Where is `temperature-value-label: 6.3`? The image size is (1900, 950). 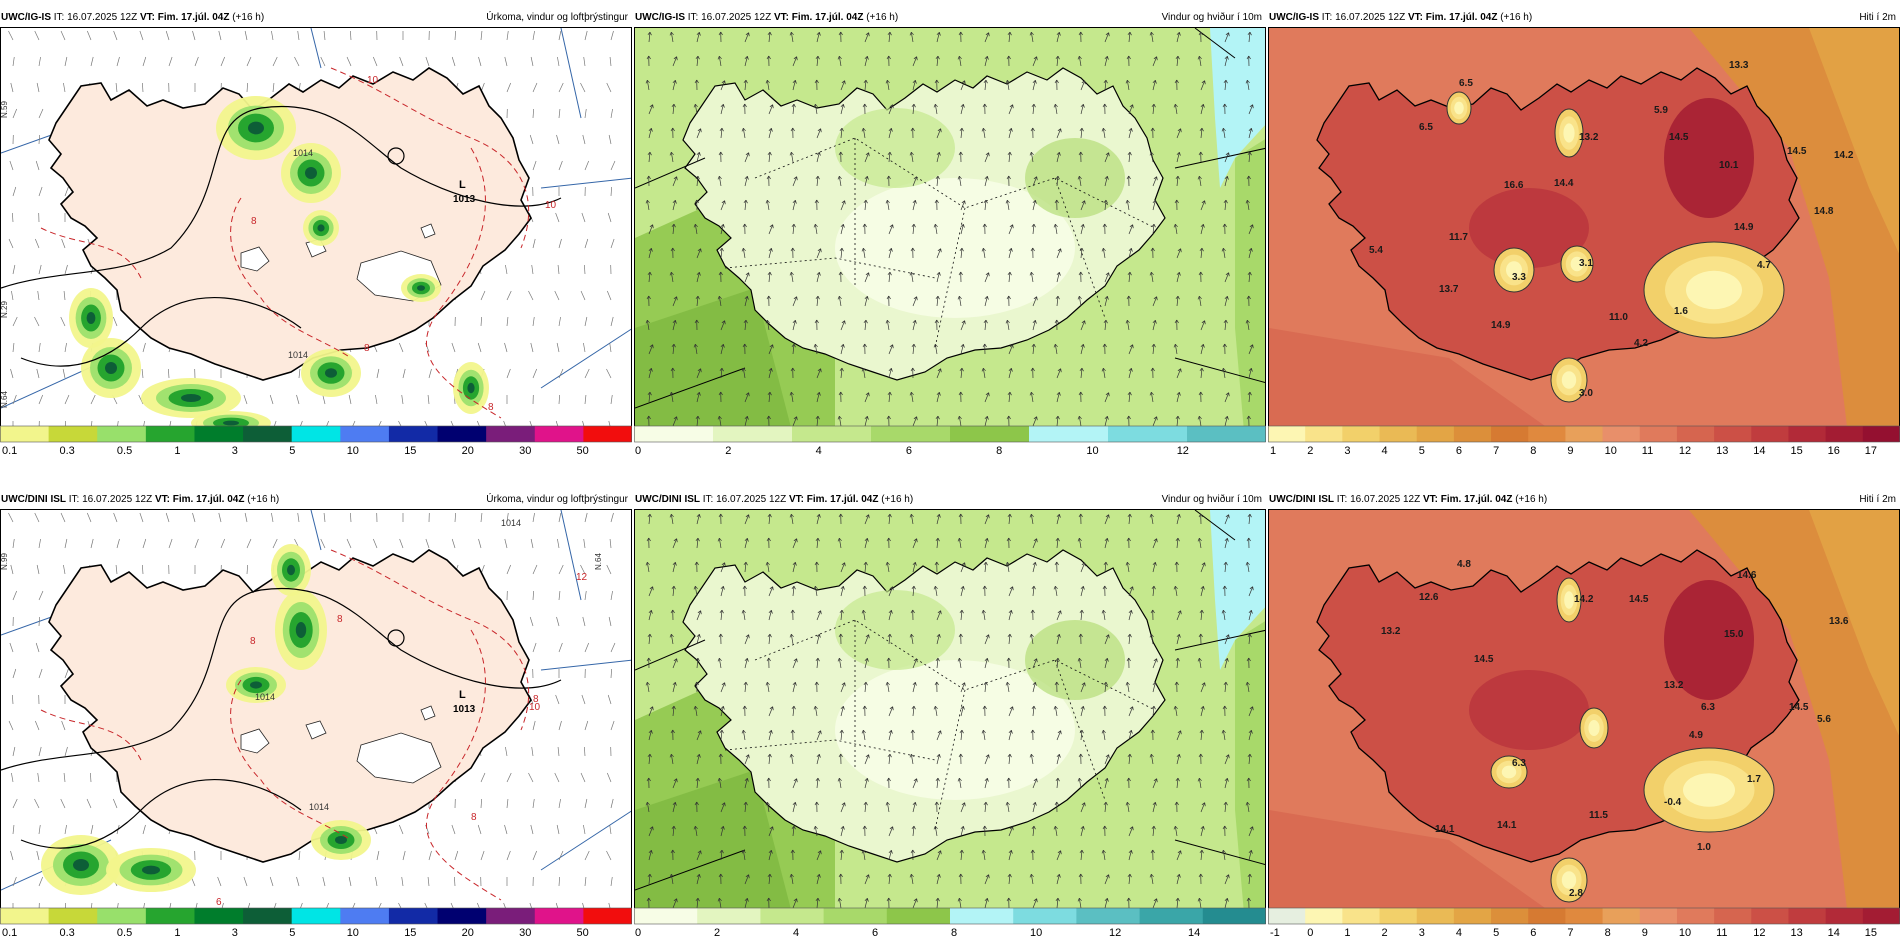 temperature-value-label: 6.3 is located at coordinates (1708, 707).